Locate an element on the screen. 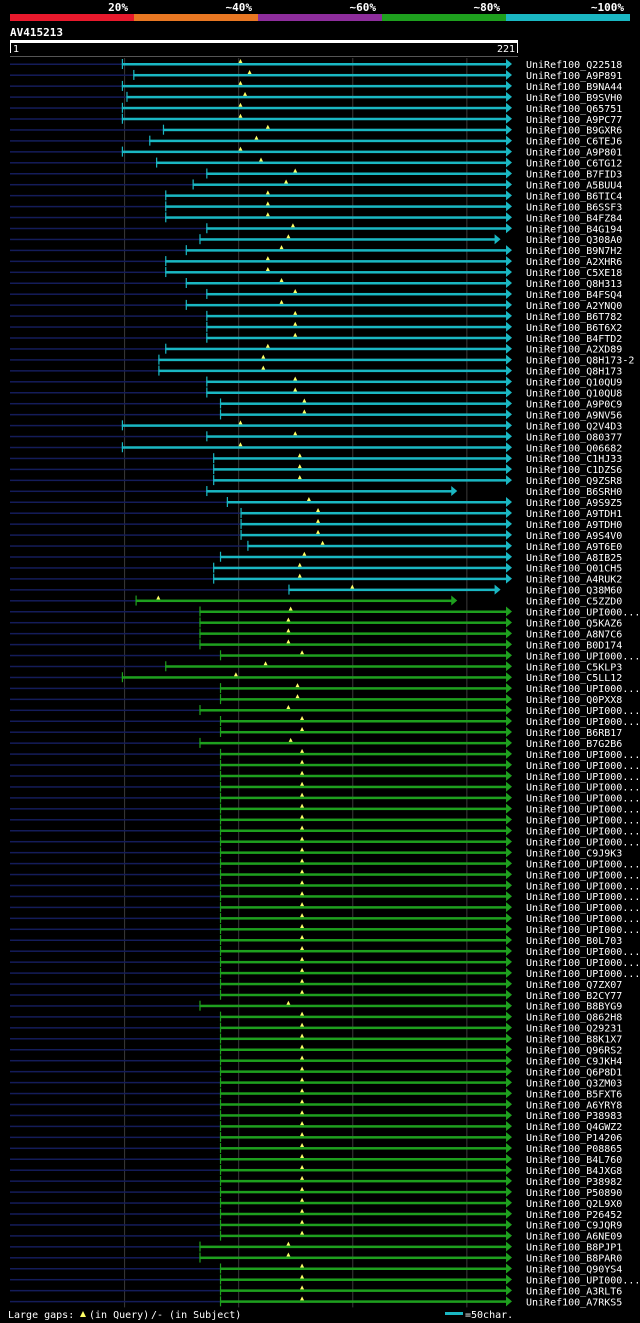  hit-row: UniRef100_B4L760 is located at coordinates (316, 1160).